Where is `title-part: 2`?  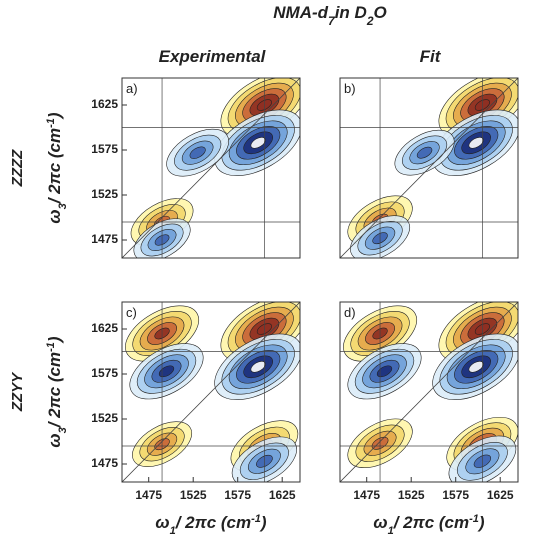
title-part: 2 is located at coordinates (370, 21).